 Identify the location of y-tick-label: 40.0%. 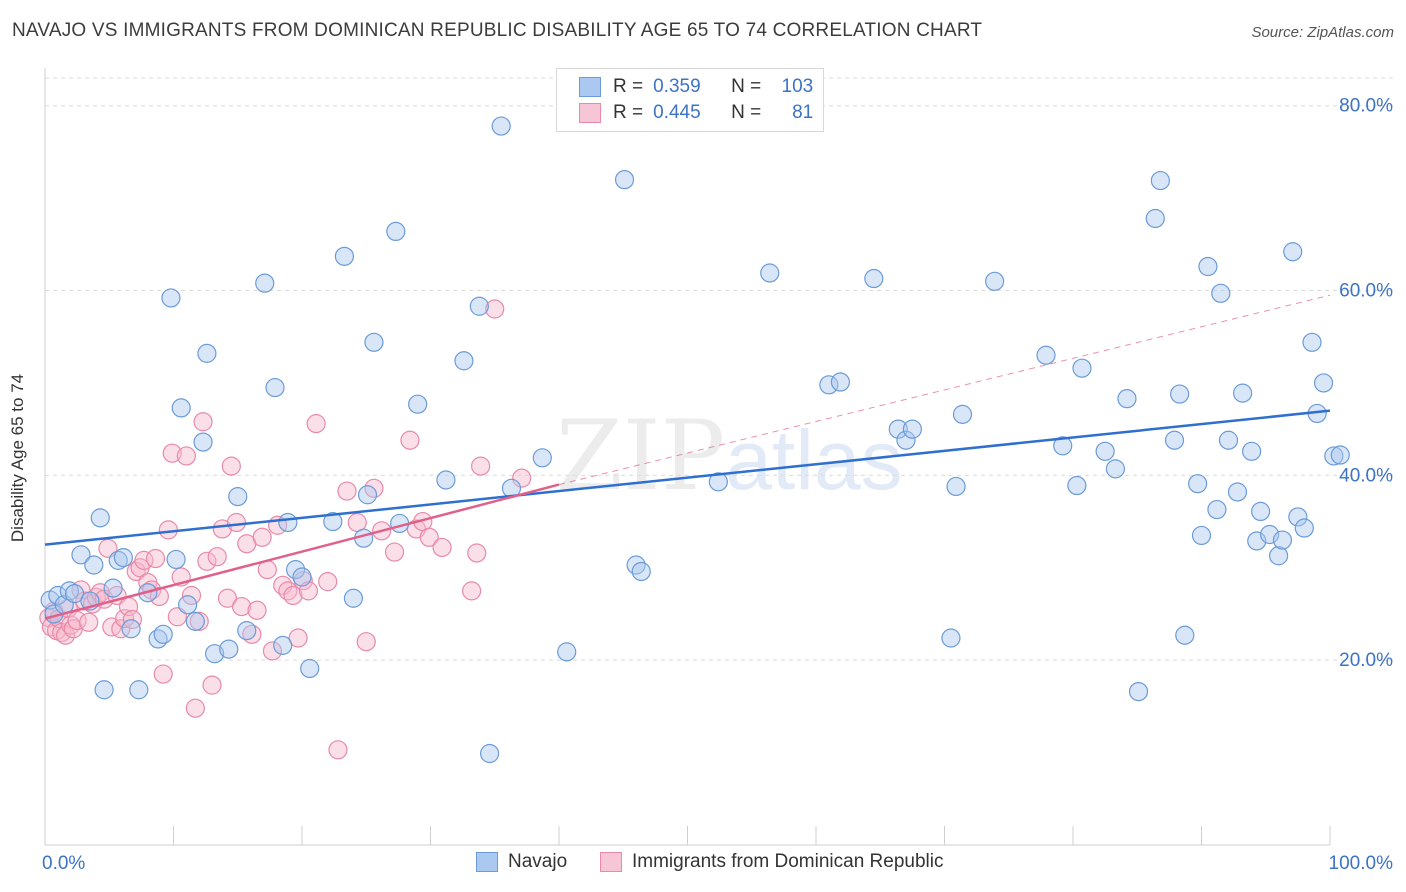
(1366, 475).